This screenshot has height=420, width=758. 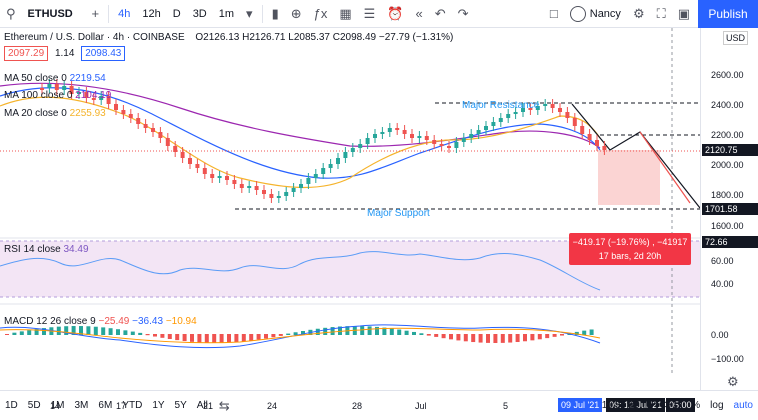 I want to click on macd-line, so click(x=300, y=336).